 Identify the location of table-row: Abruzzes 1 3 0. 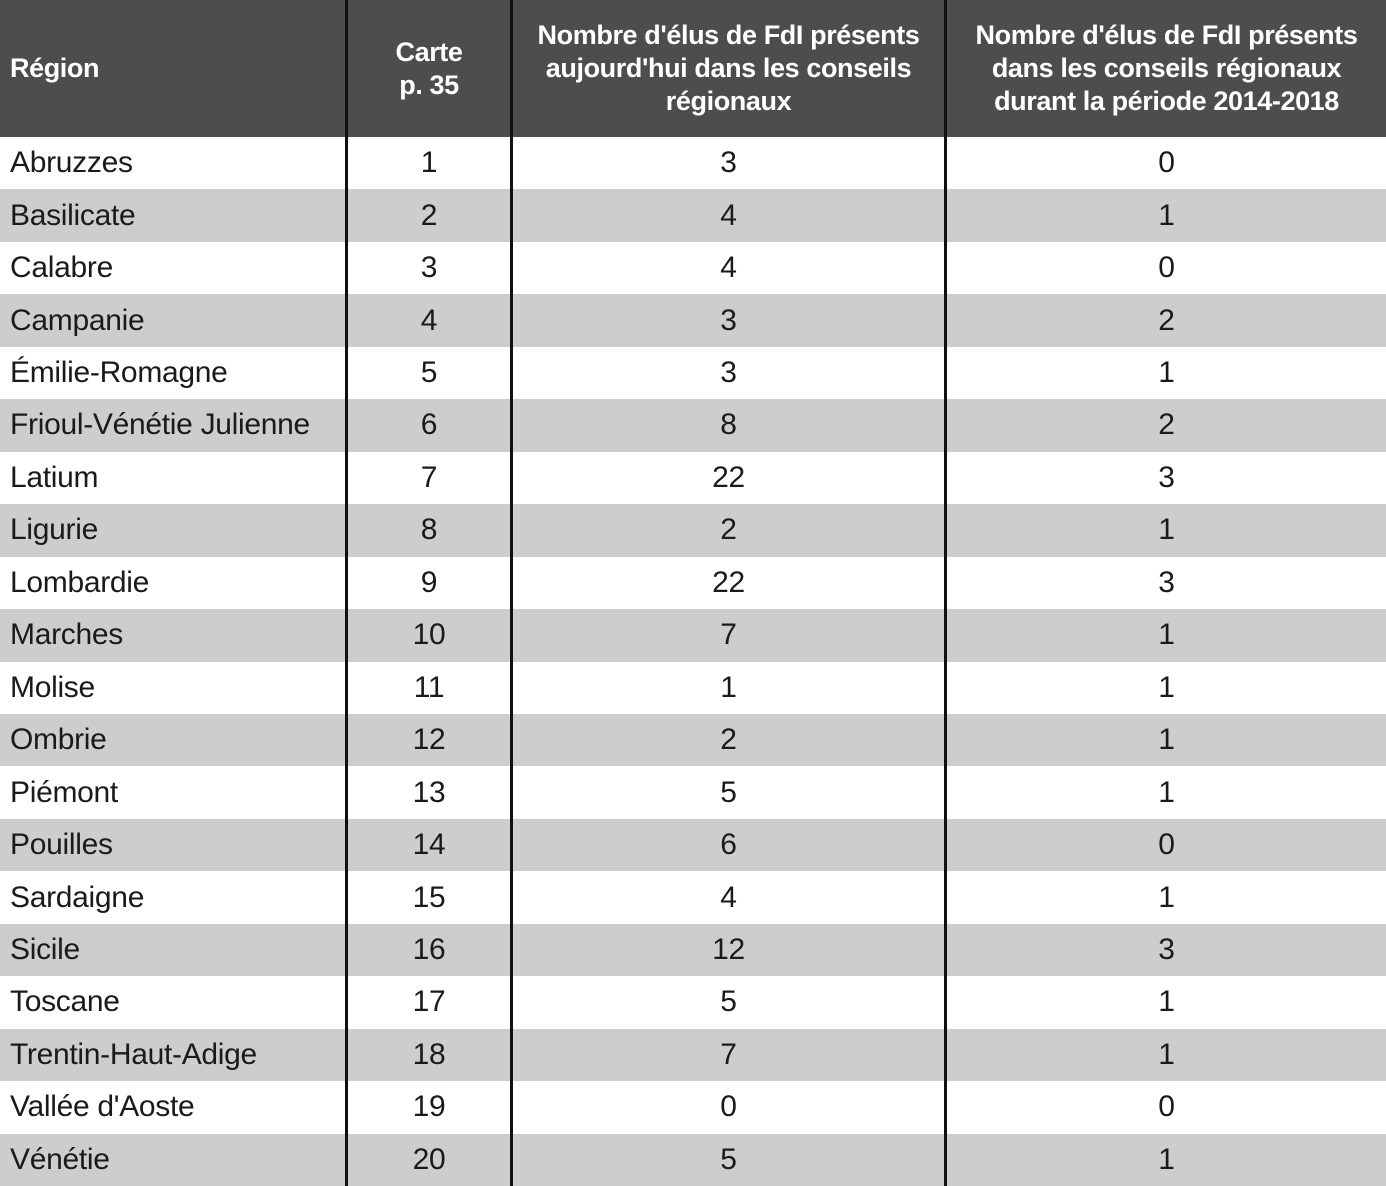
(693, 163).